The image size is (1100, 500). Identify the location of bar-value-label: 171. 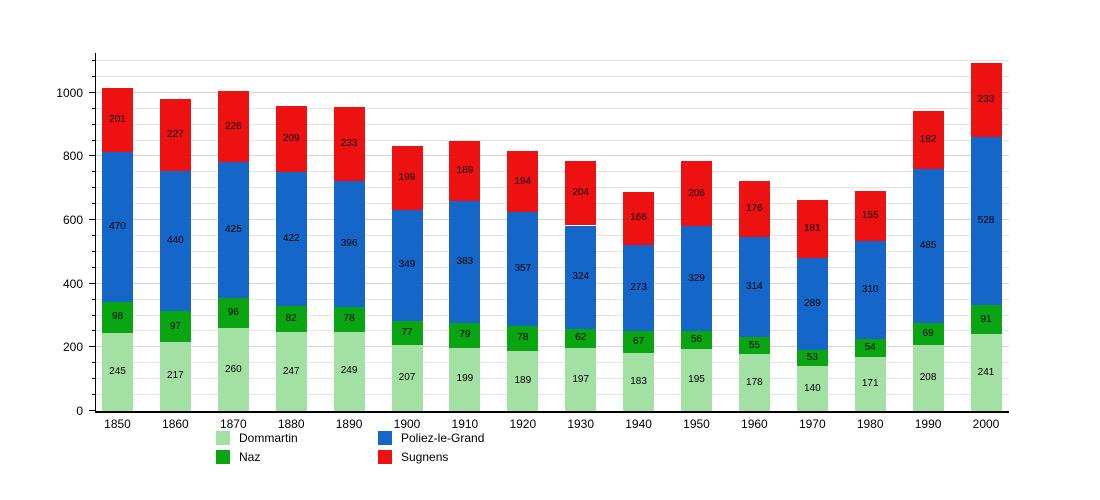
(870, 383).